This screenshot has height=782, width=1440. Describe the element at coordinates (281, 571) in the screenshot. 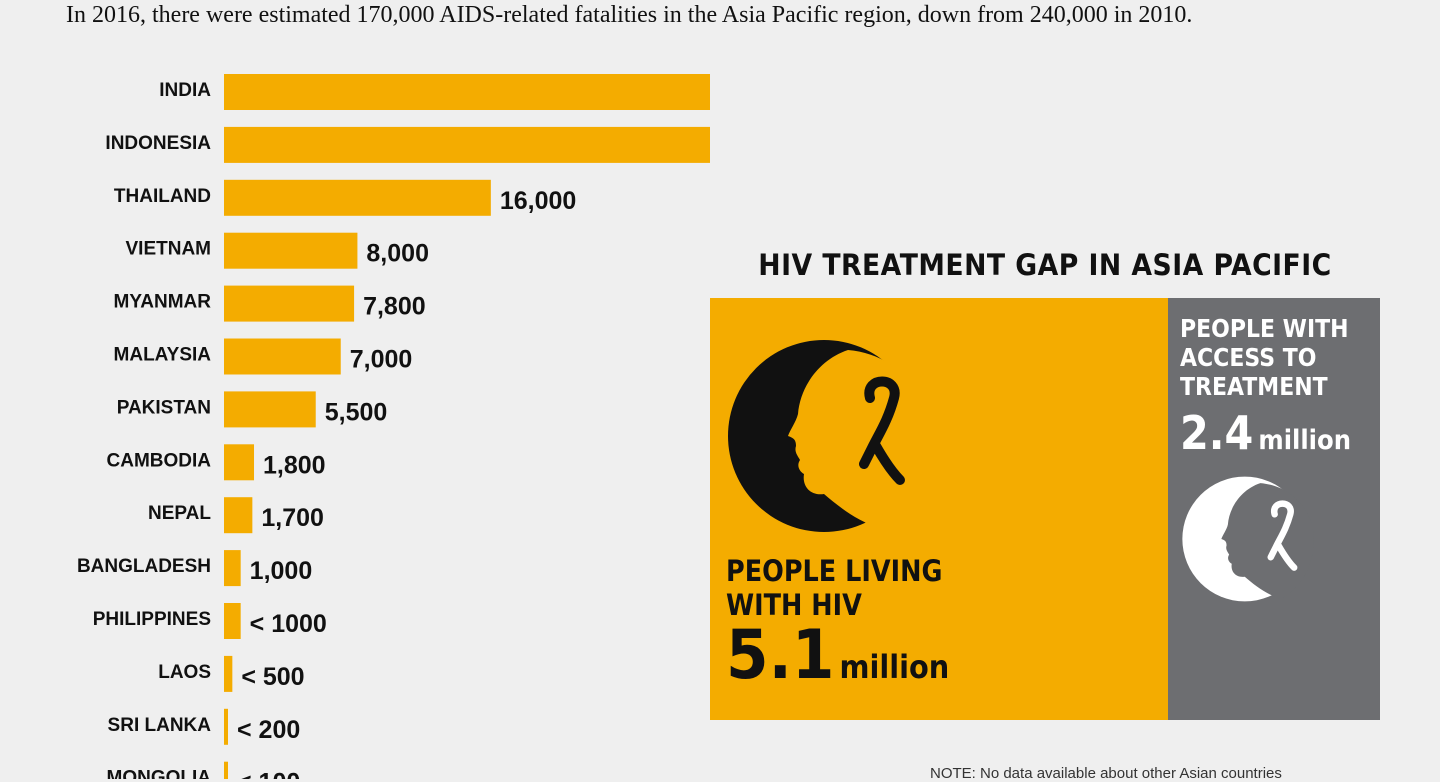

I see `value-label-bangladesh: 1,000` at that location.